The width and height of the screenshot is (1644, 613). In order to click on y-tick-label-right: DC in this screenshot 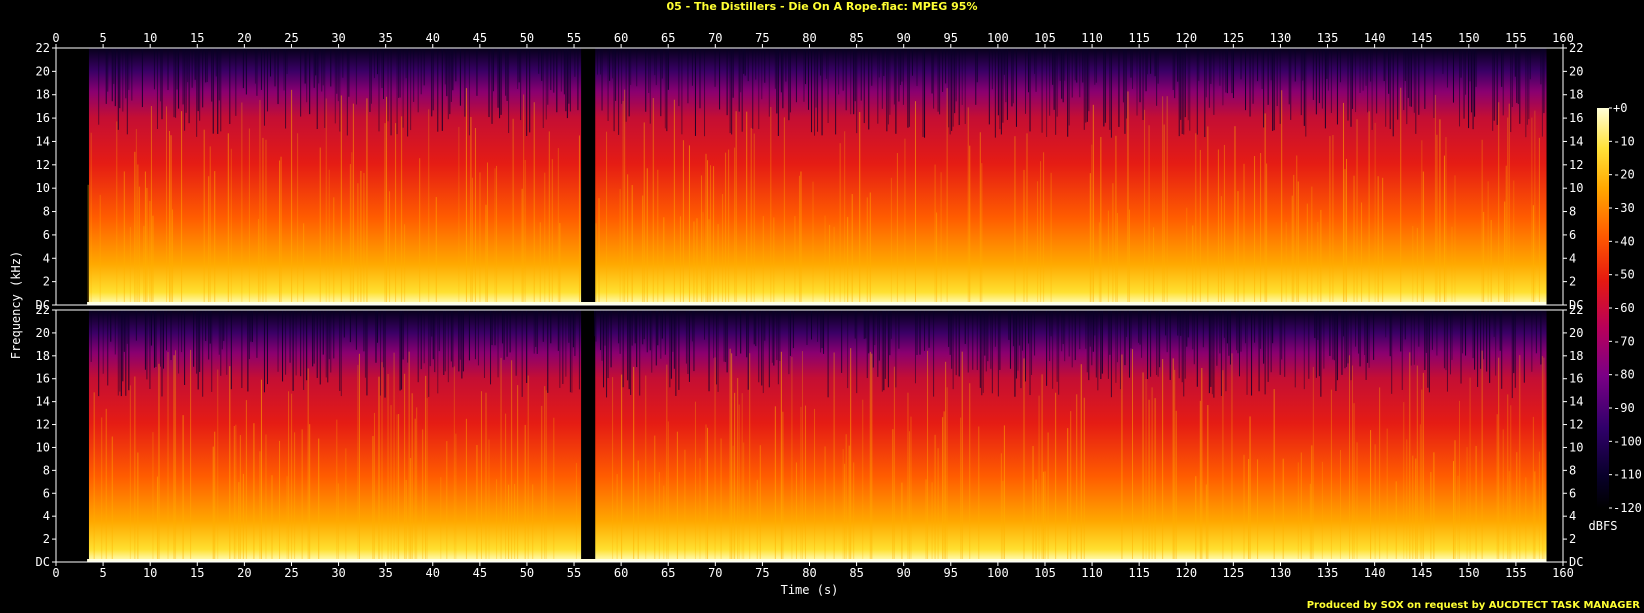, I will do `click(1576, 305)`.